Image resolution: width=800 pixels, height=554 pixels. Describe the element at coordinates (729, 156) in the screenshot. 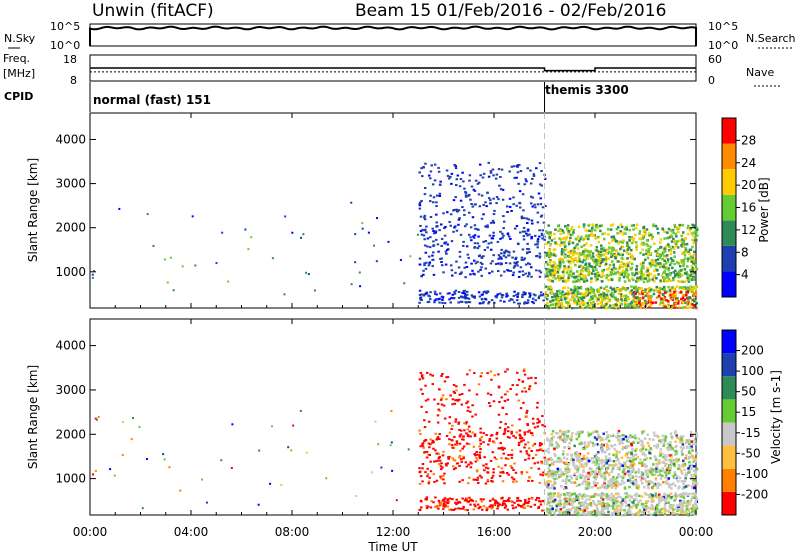

I see `colorbar-segment` at that location.